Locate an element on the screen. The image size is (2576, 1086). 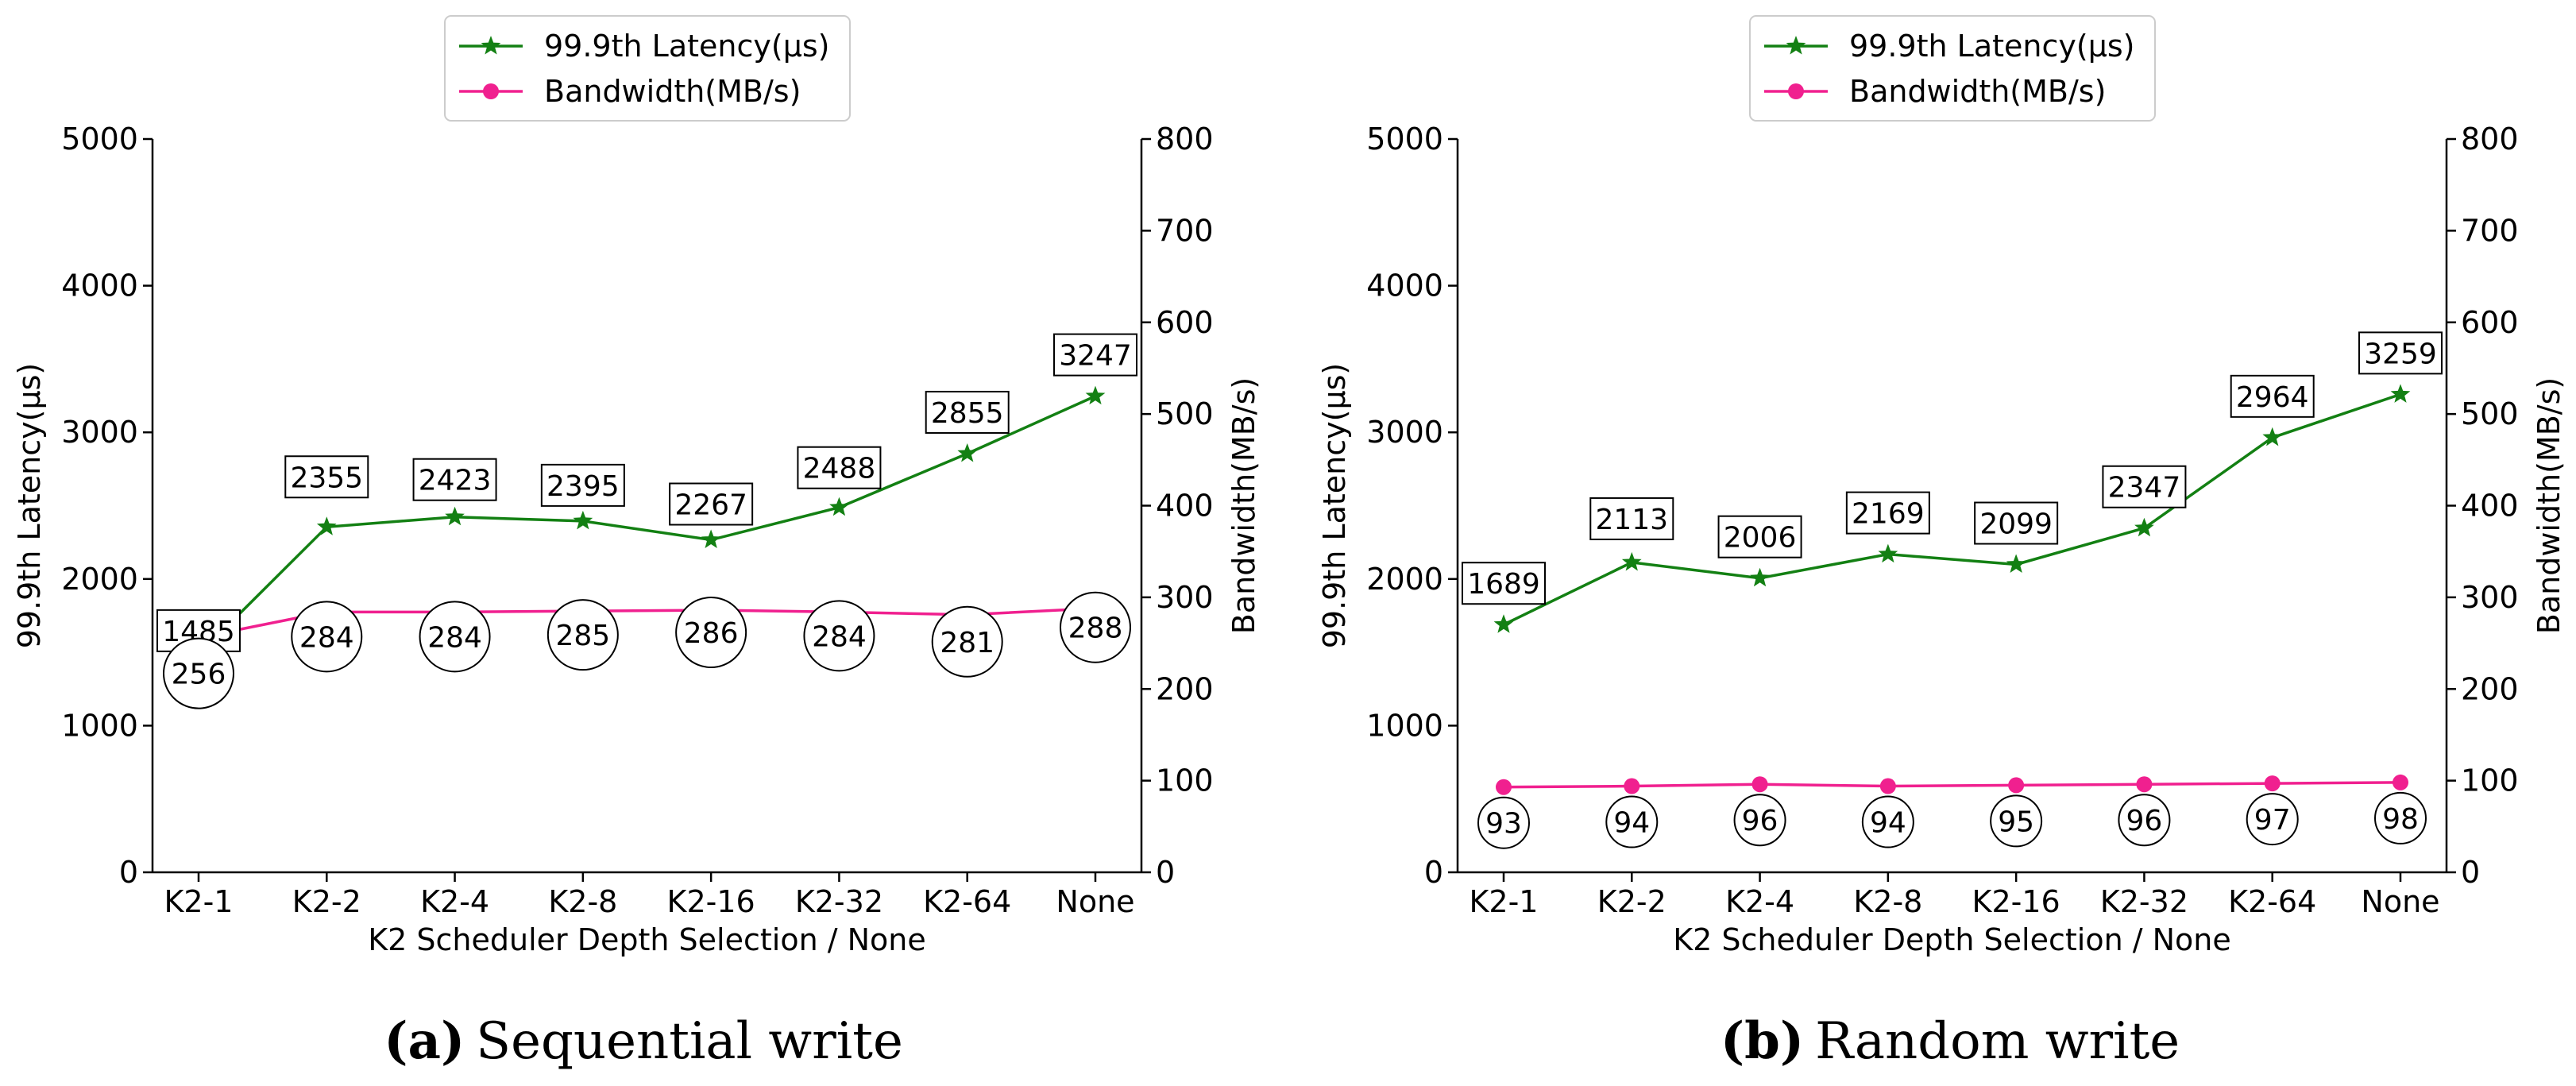
latency-data-label: 2964 is located at coordinates (2272, 396).